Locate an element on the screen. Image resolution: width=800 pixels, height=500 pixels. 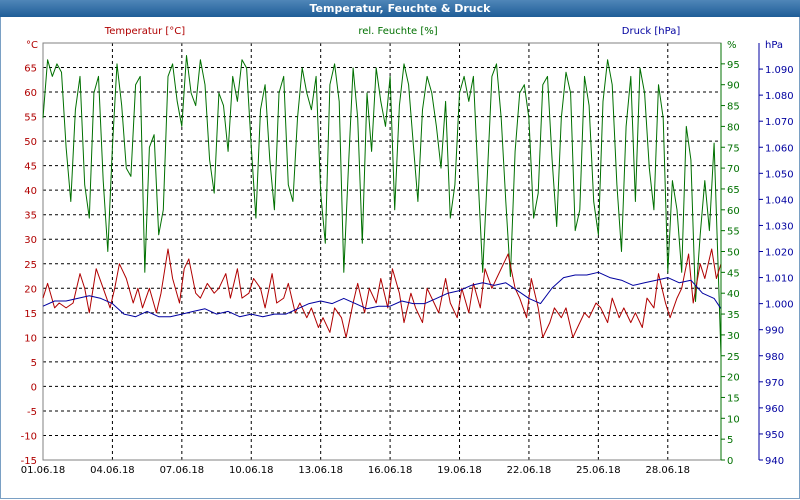
pressure-tick-label: 1.000 is located at coordinates (779, 305).